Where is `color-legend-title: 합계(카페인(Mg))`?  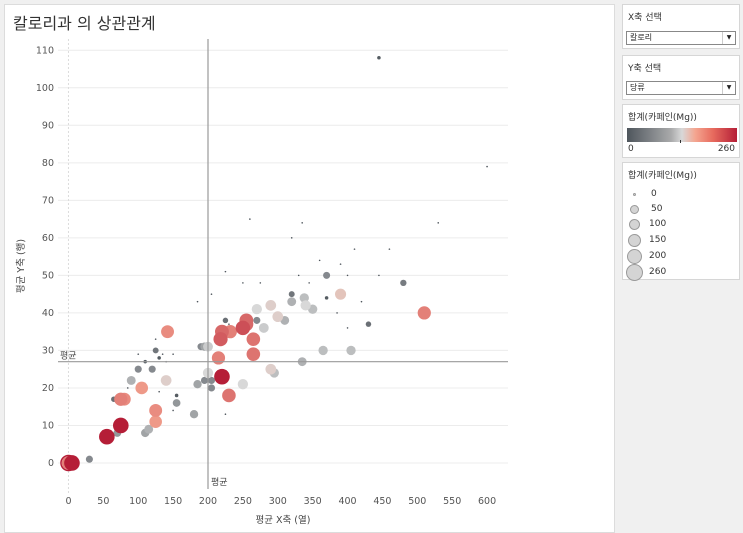
color-legend-title: 합계(카페인(Mg)) is located at coordinates (662, 118).